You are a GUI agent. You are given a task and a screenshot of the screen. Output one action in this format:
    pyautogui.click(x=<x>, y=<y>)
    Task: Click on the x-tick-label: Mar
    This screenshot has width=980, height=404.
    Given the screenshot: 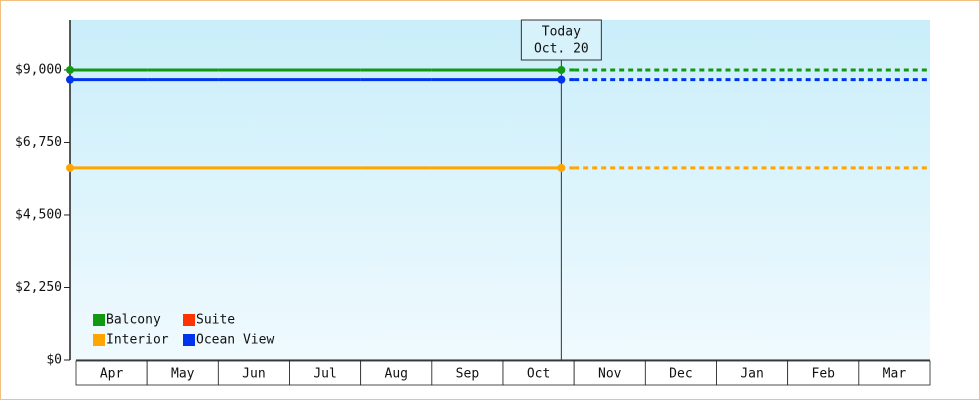 What is the action you would take?
    pyautogui.click(x=895, y=374)
    